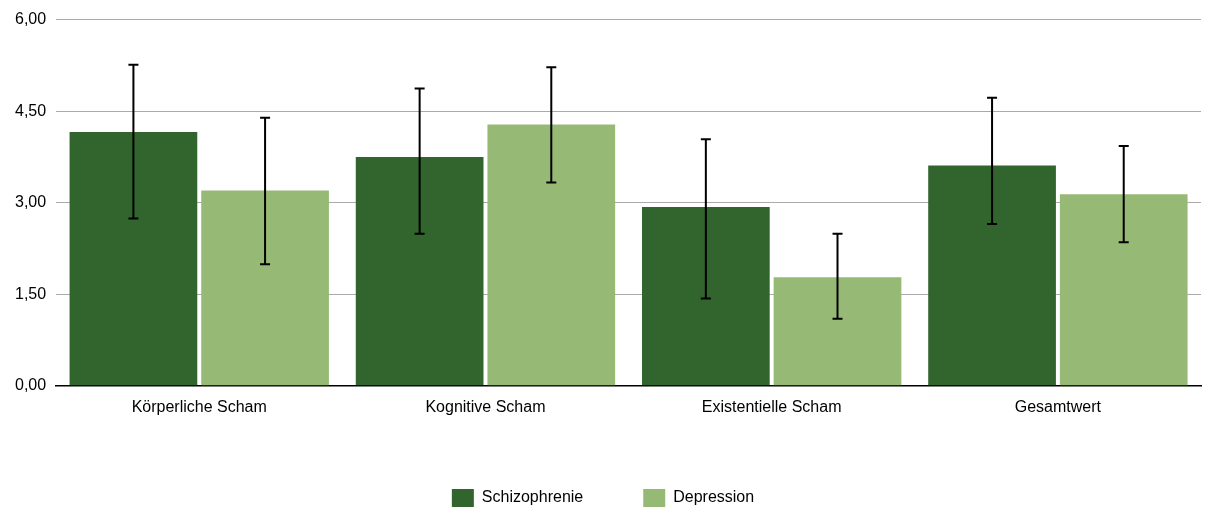 The image size is (1216, 522). I want to click on legend-label: Depression, so click(714, 497).